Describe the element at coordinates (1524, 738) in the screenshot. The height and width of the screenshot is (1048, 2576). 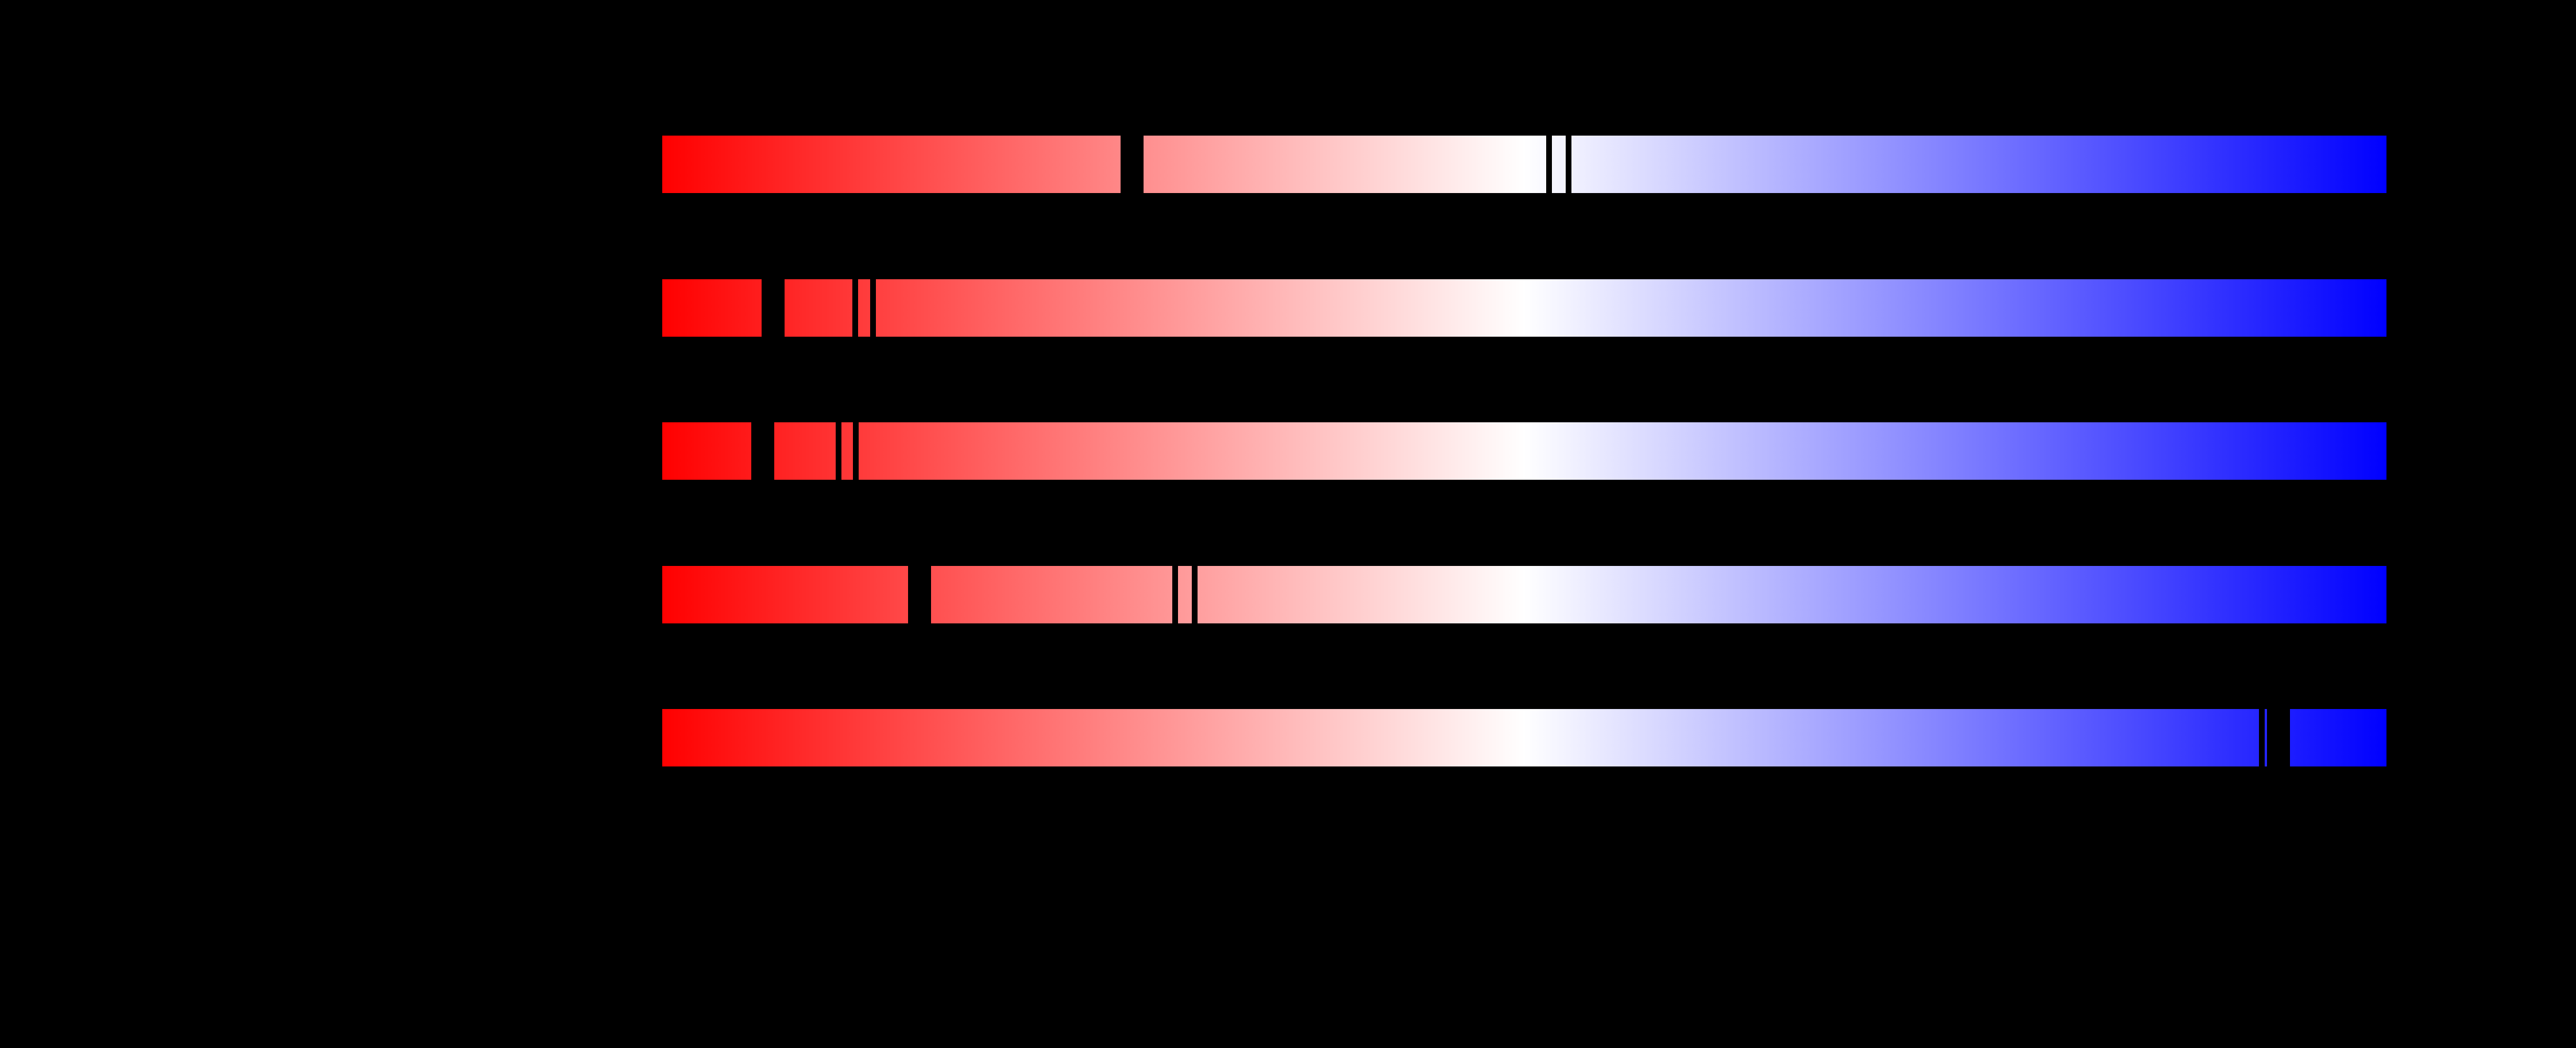
I see `row-5-gradient-bar` at that location.